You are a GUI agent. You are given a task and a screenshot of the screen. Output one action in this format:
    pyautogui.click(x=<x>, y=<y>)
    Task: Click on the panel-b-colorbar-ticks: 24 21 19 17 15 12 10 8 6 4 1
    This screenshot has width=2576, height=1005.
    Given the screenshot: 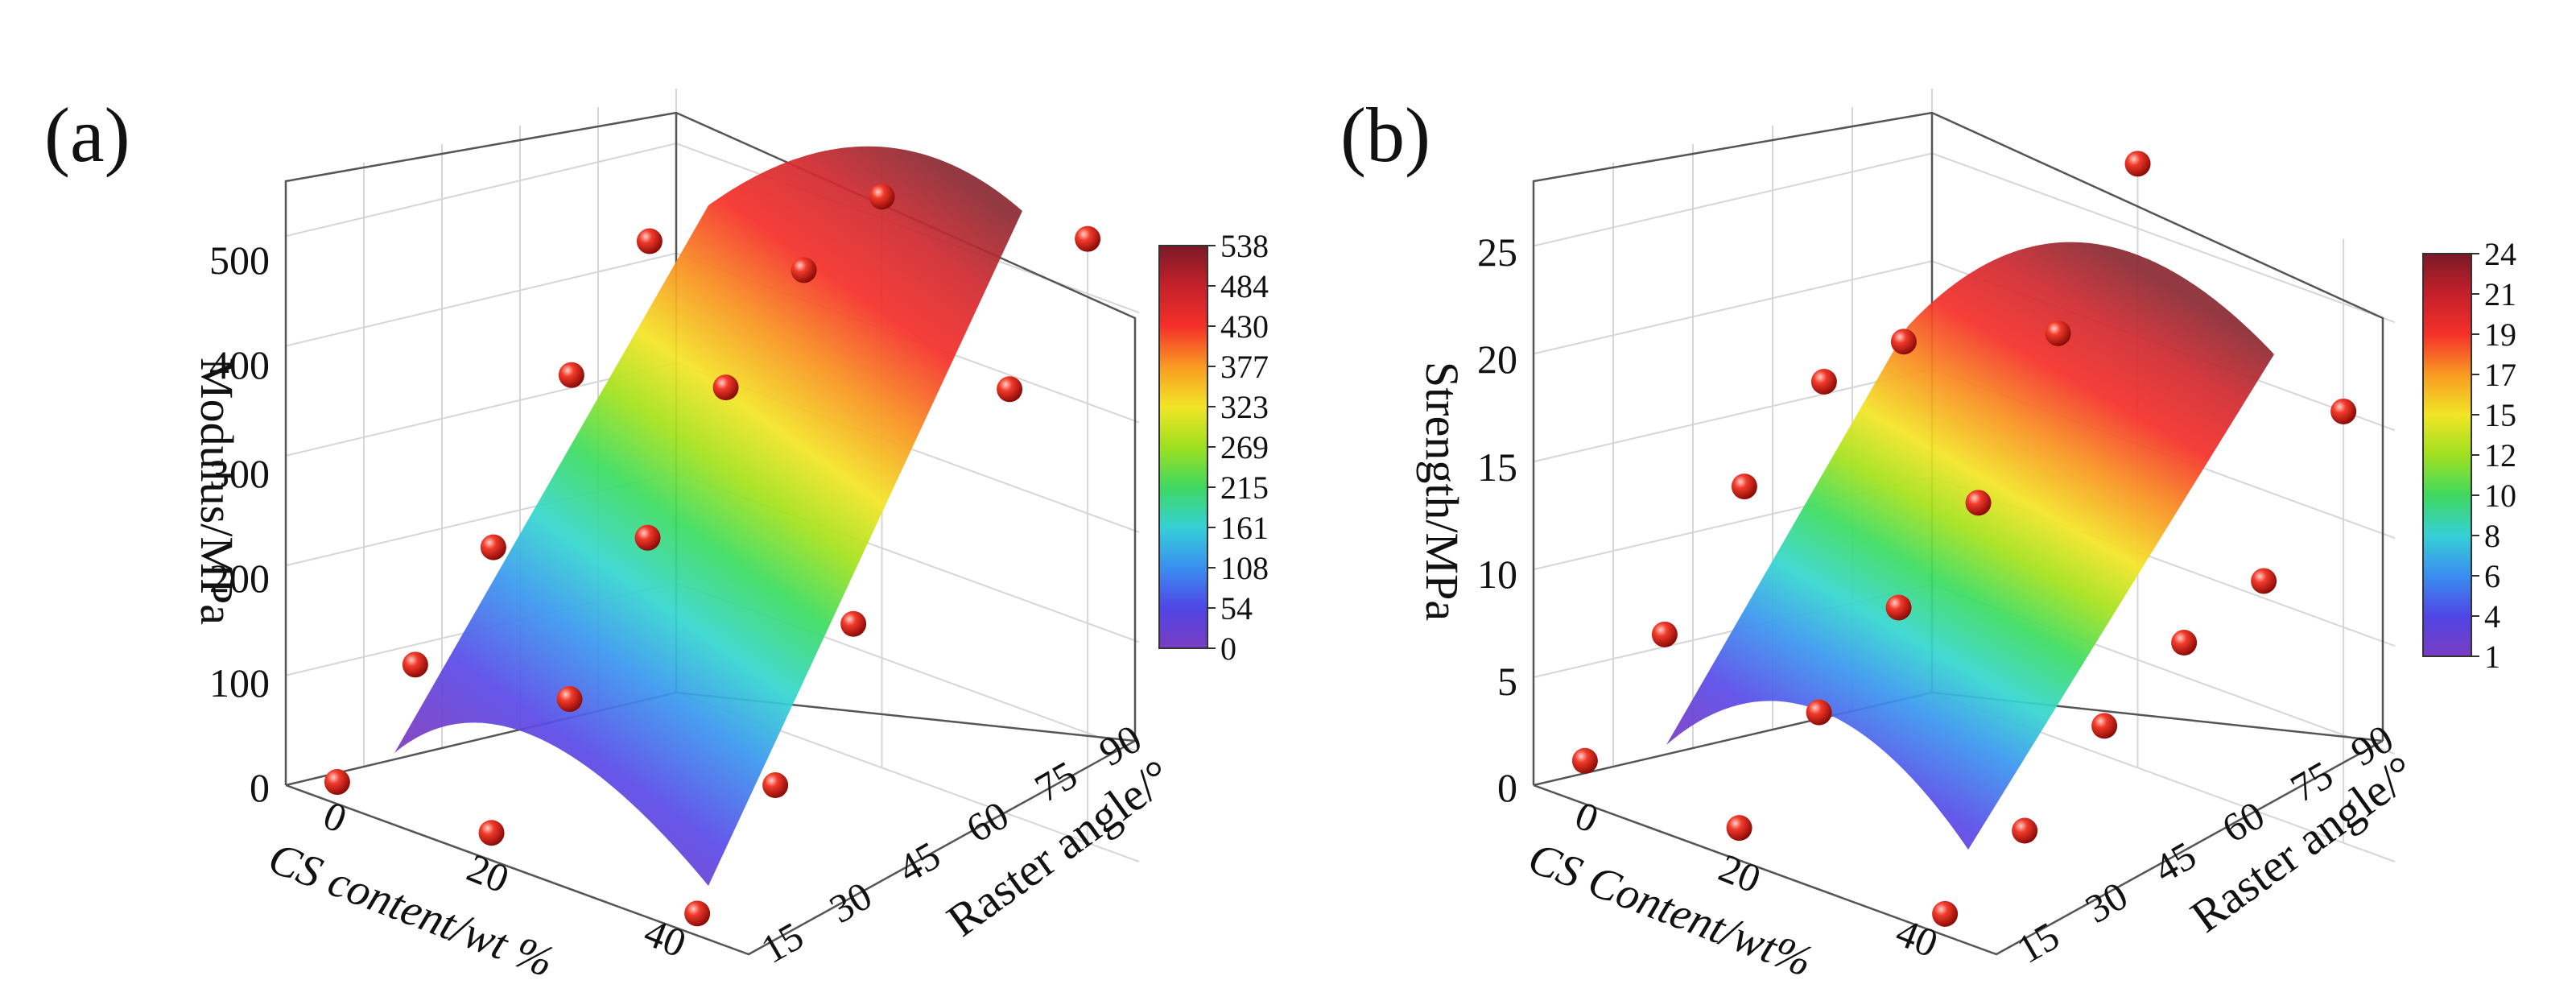 What is the action you would take?
    pyautogui.click(x=2493, y=455)
    